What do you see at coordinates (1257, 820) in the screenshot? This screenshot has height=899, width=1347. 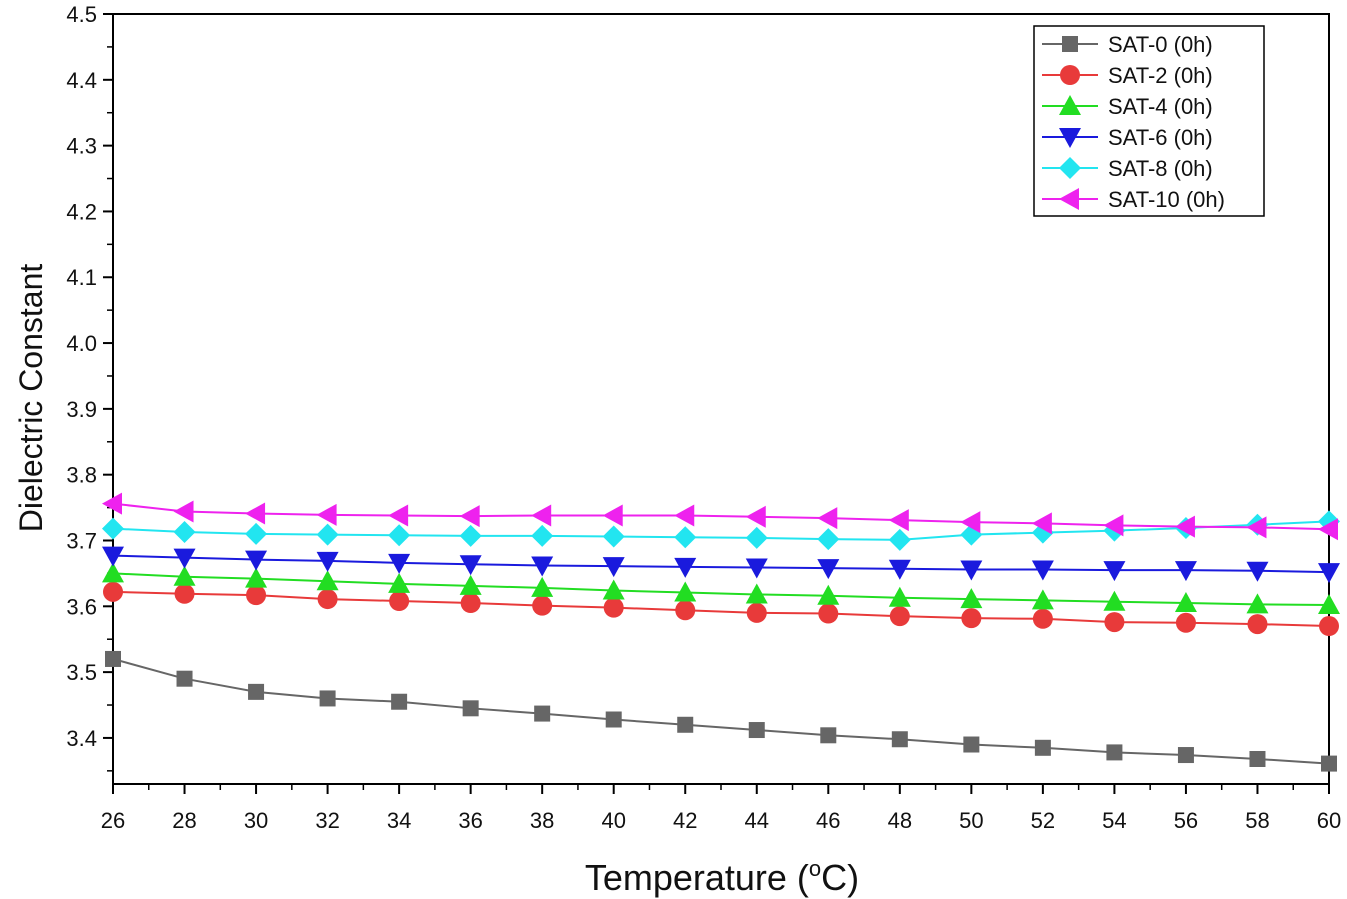 I see `x-tick-label: 58` at bounding box center [1257, 820].